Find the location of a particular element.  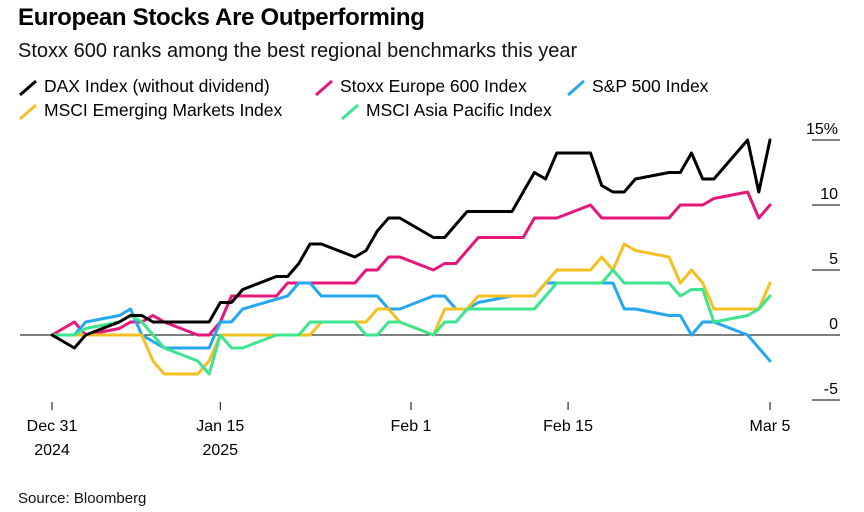

y-tick-label: 0 is located at coordinates (833, 324).